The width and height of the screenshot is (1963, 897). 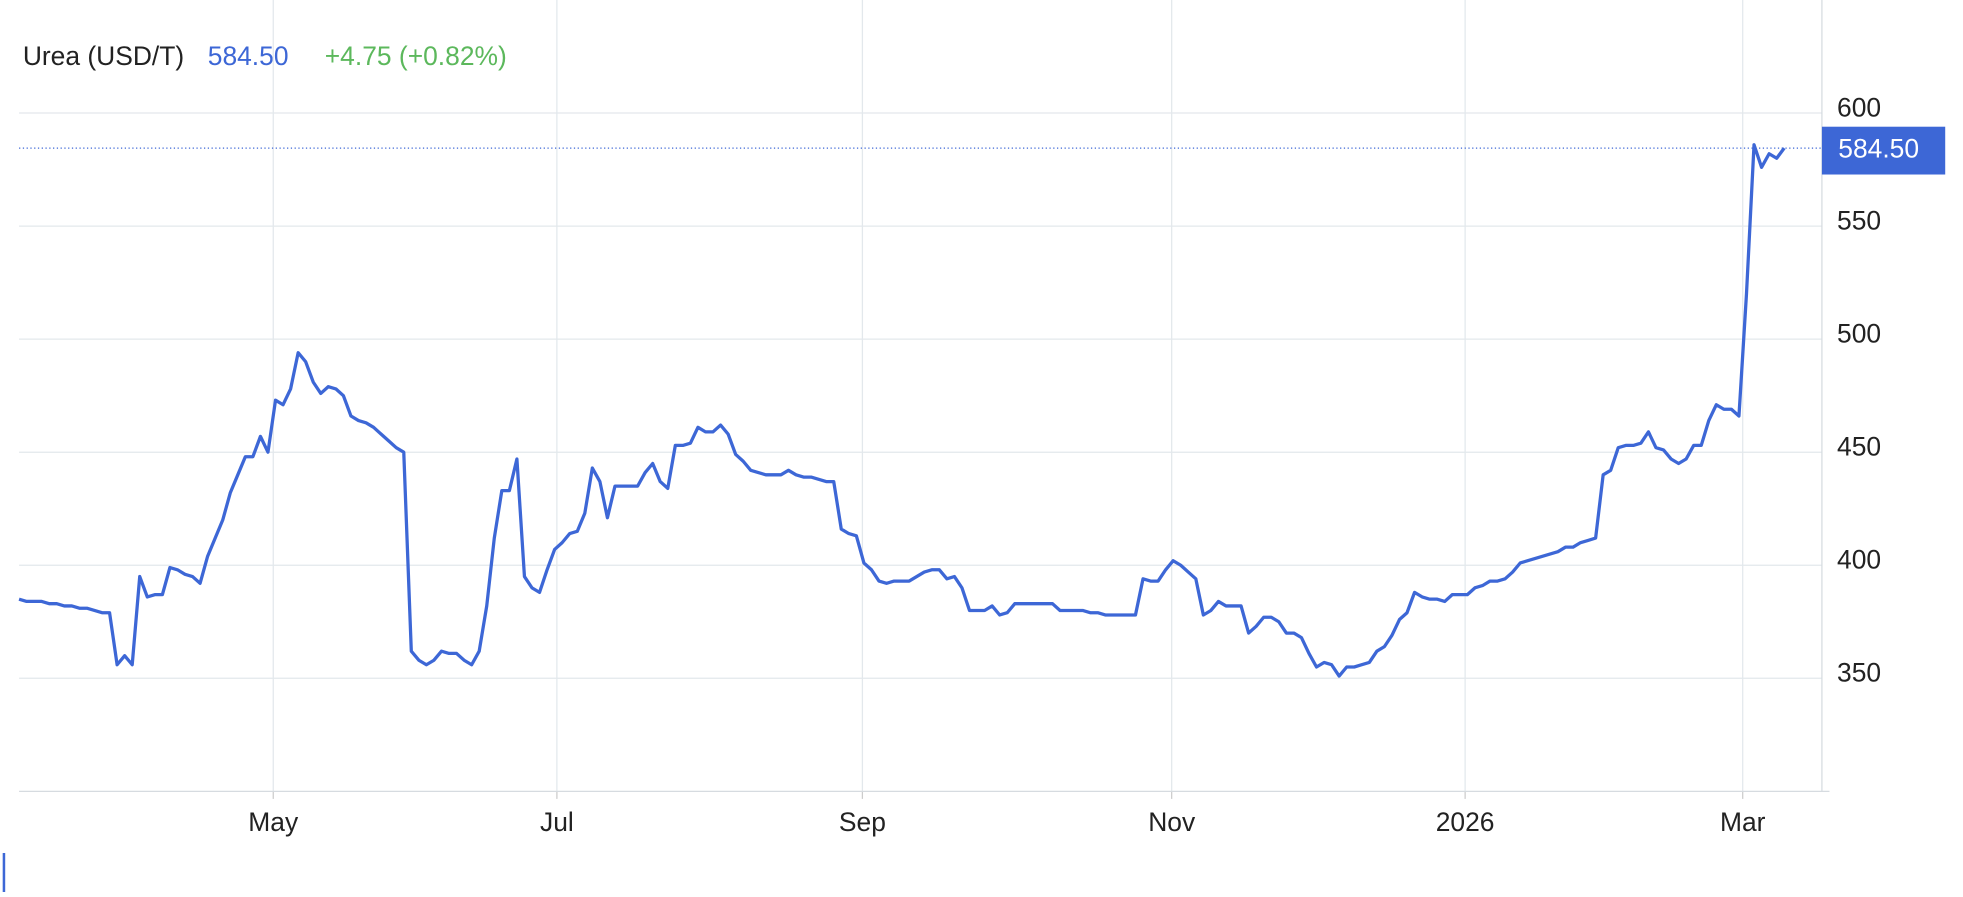 What do you see at coordinates (1743, 822) in the screenshot?
I see `x-tick-label: Mar` at bounding box center [1743, 822].